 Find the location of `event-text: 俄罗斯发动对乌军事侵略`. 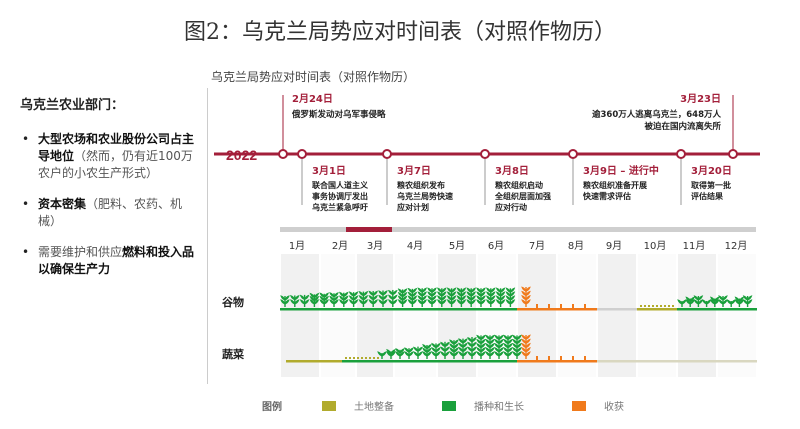

event-text: 俄罗斯发动对乌军事侵略 is located at coordinates (338, 114).